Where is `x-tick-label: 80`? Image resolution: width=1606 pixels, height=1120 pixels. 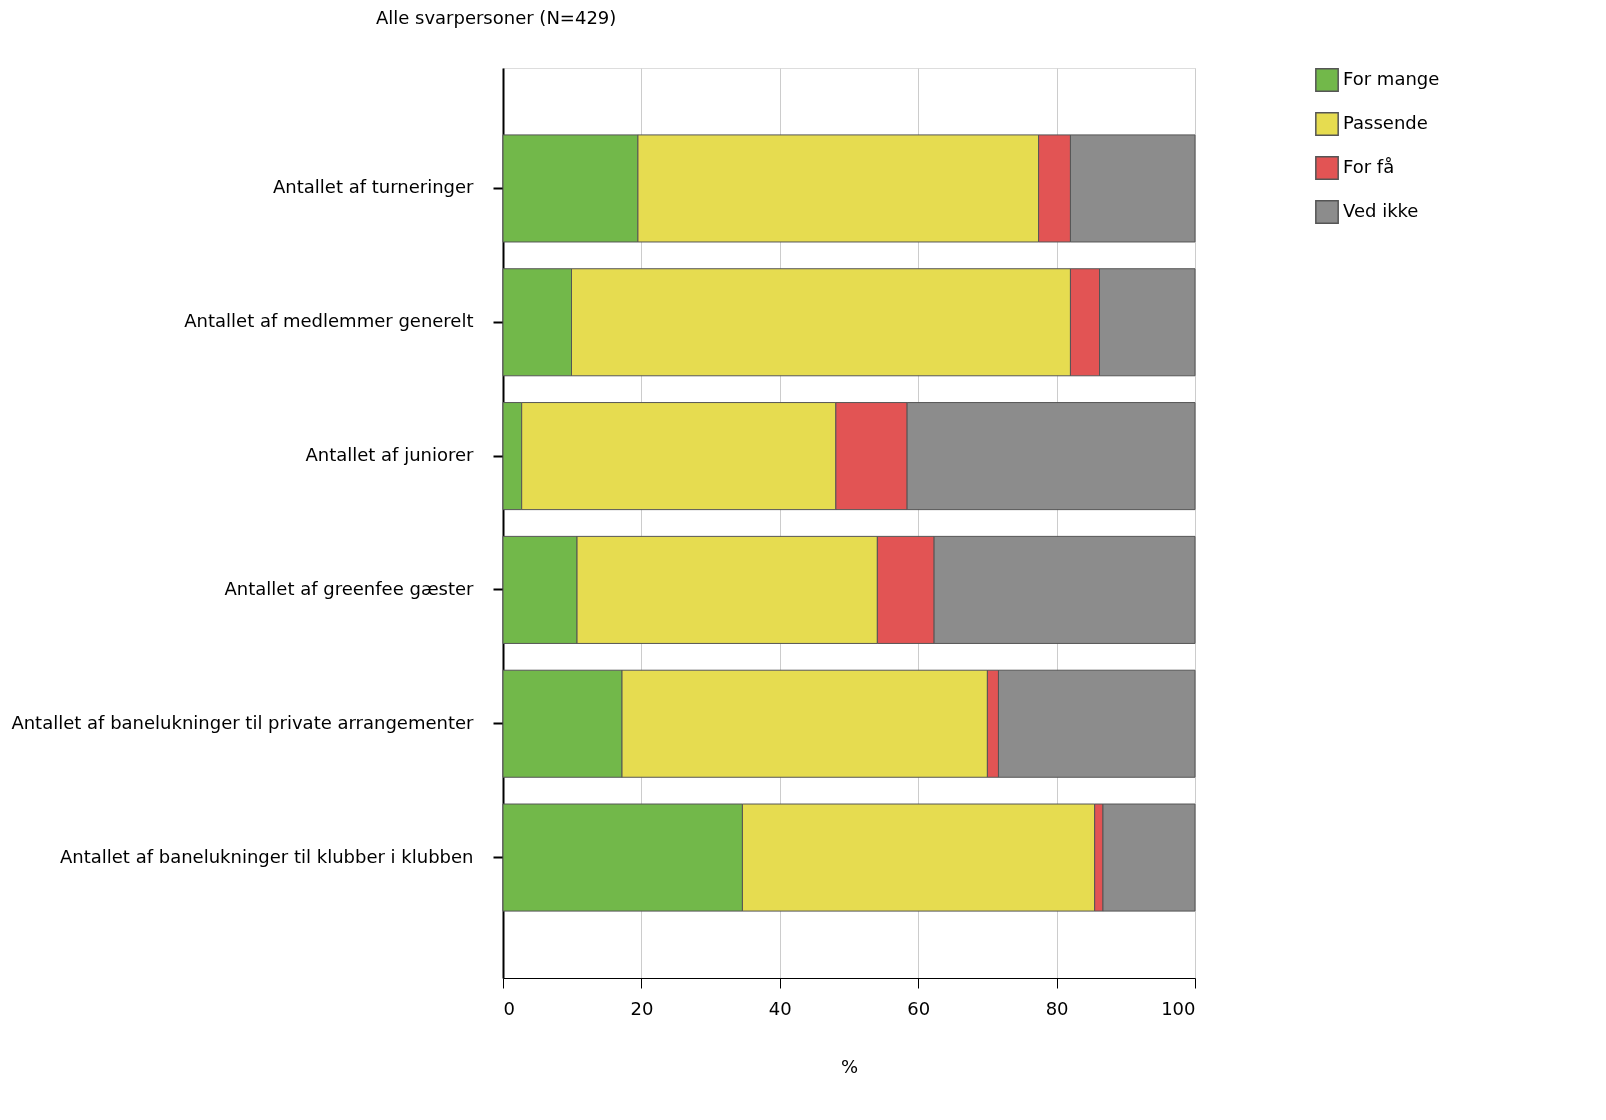
x-tick-label: 80 is located at coordinates (1057, 1008).